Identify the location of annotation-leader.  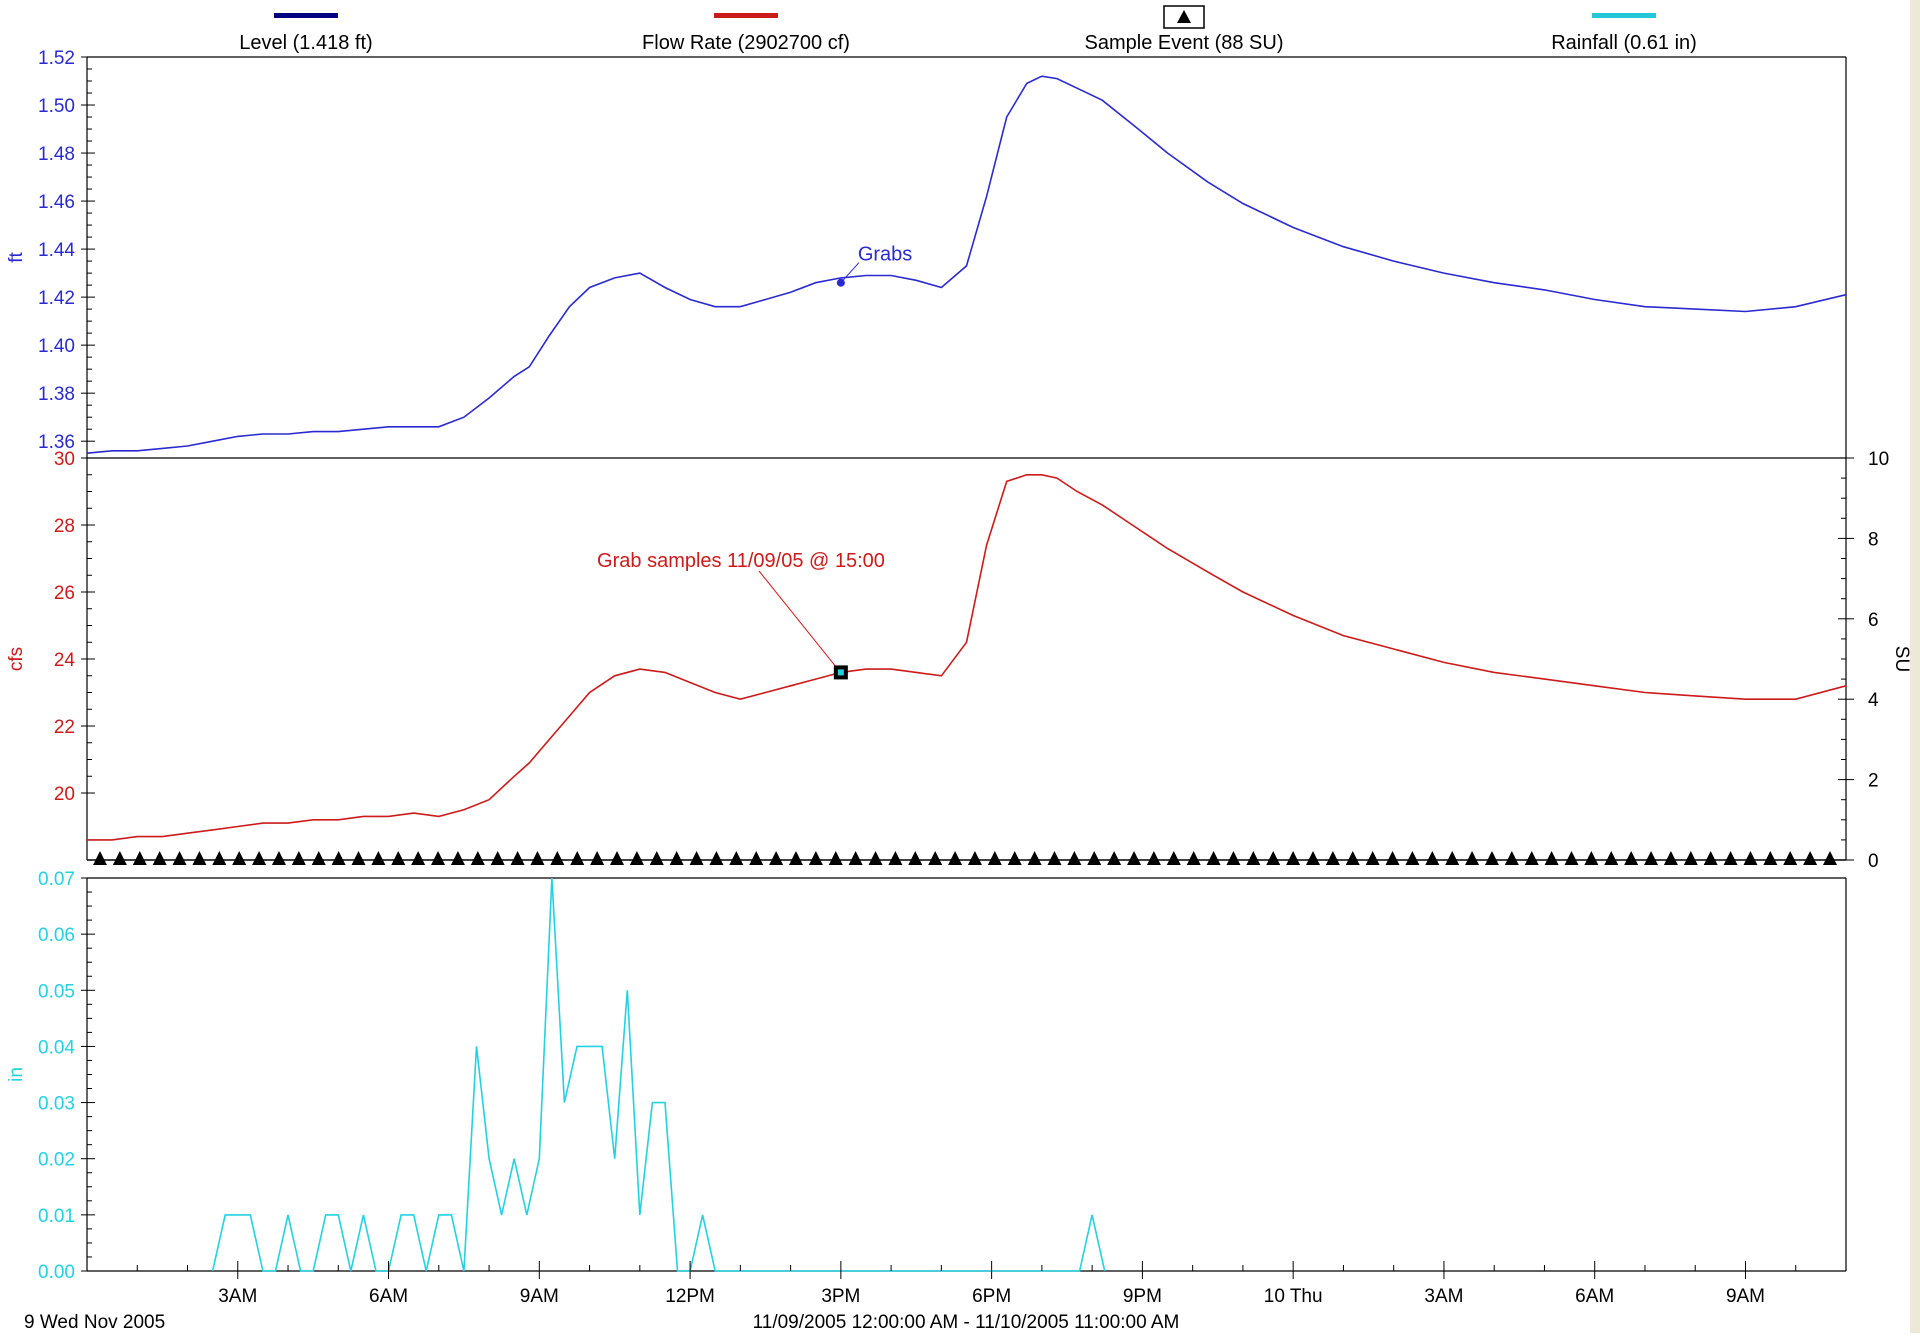
(850, 273).